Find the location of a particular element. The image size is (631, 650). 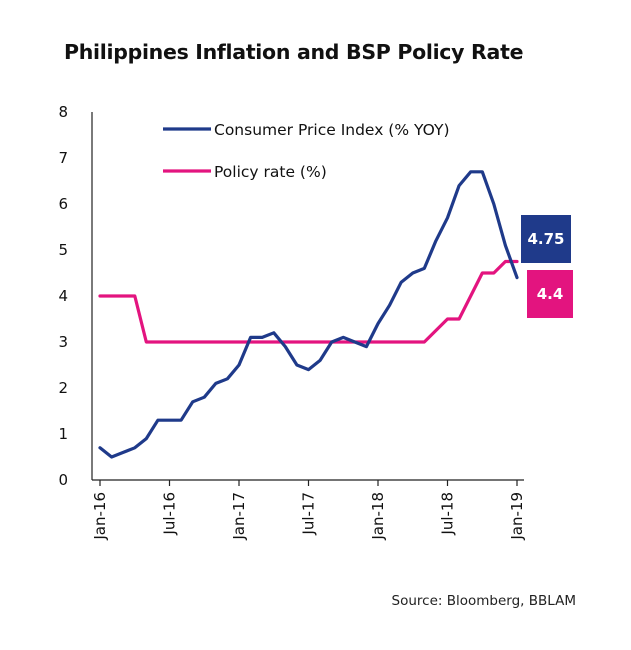

x-tick-label: Jan-16 is located at coordinates (100, 516).